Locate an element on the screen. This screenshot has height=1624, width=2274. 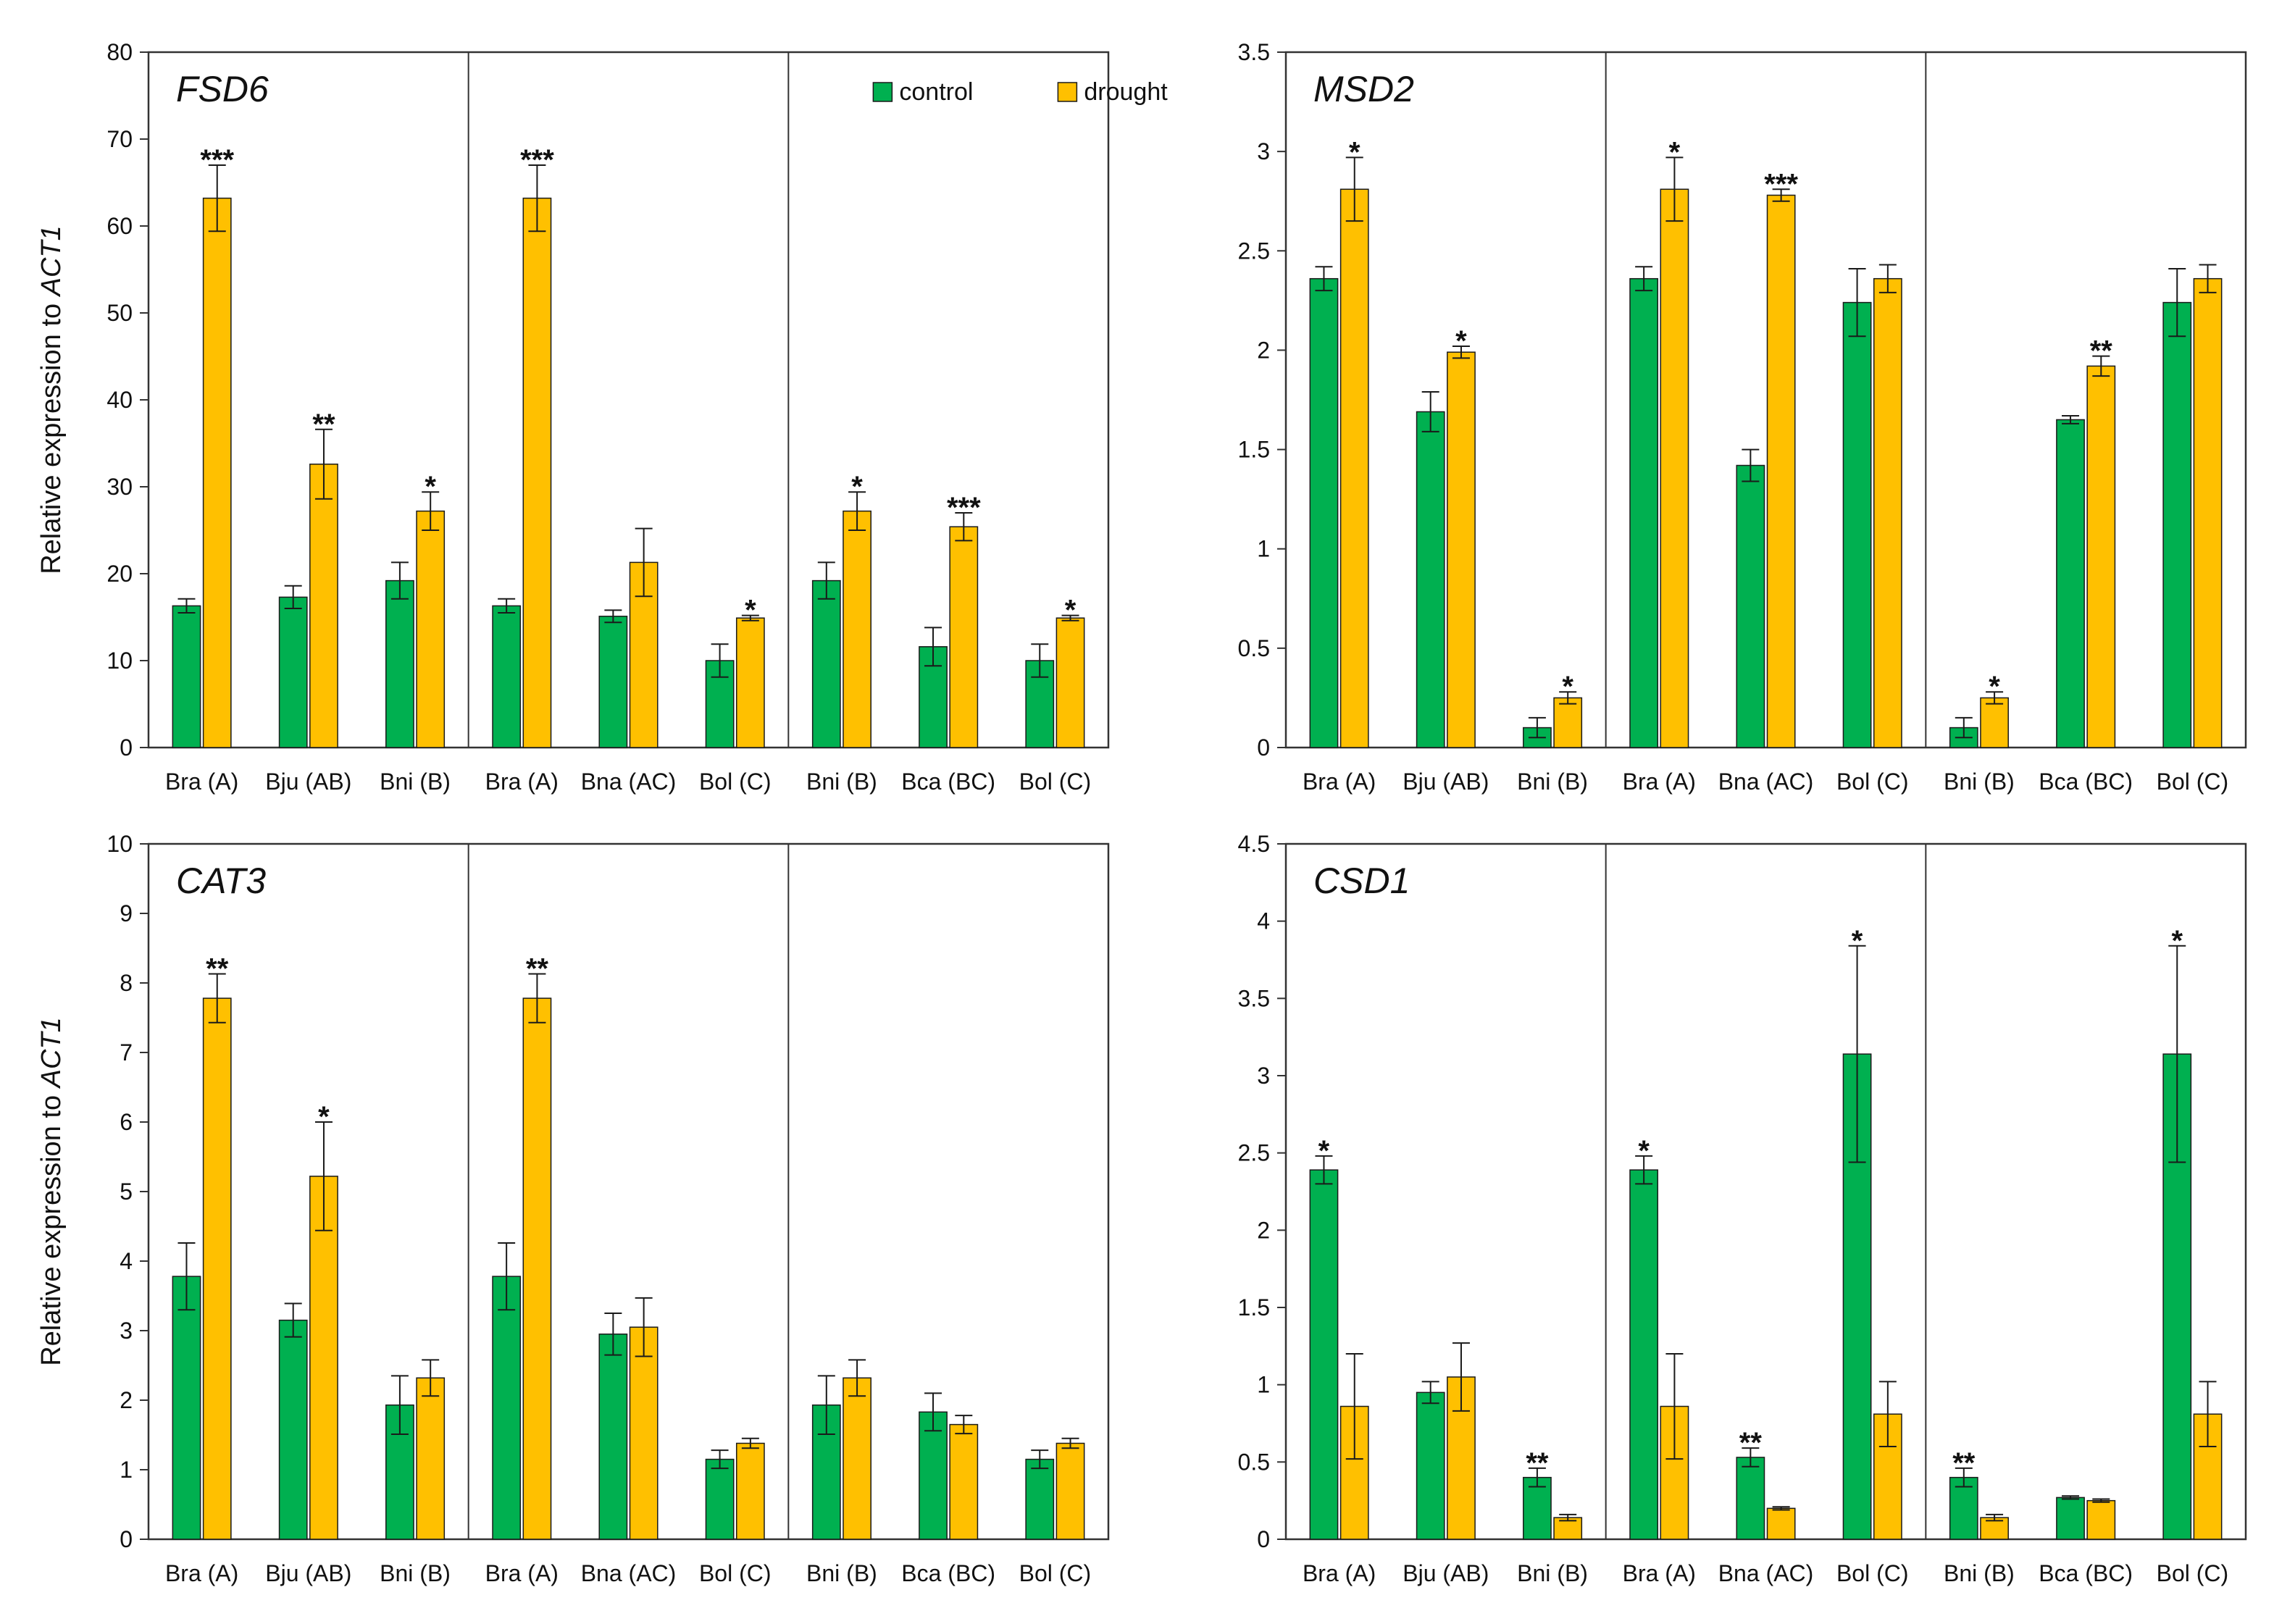
msd2-bar-drought-bna-ac is located at coordinates (1781, 471).